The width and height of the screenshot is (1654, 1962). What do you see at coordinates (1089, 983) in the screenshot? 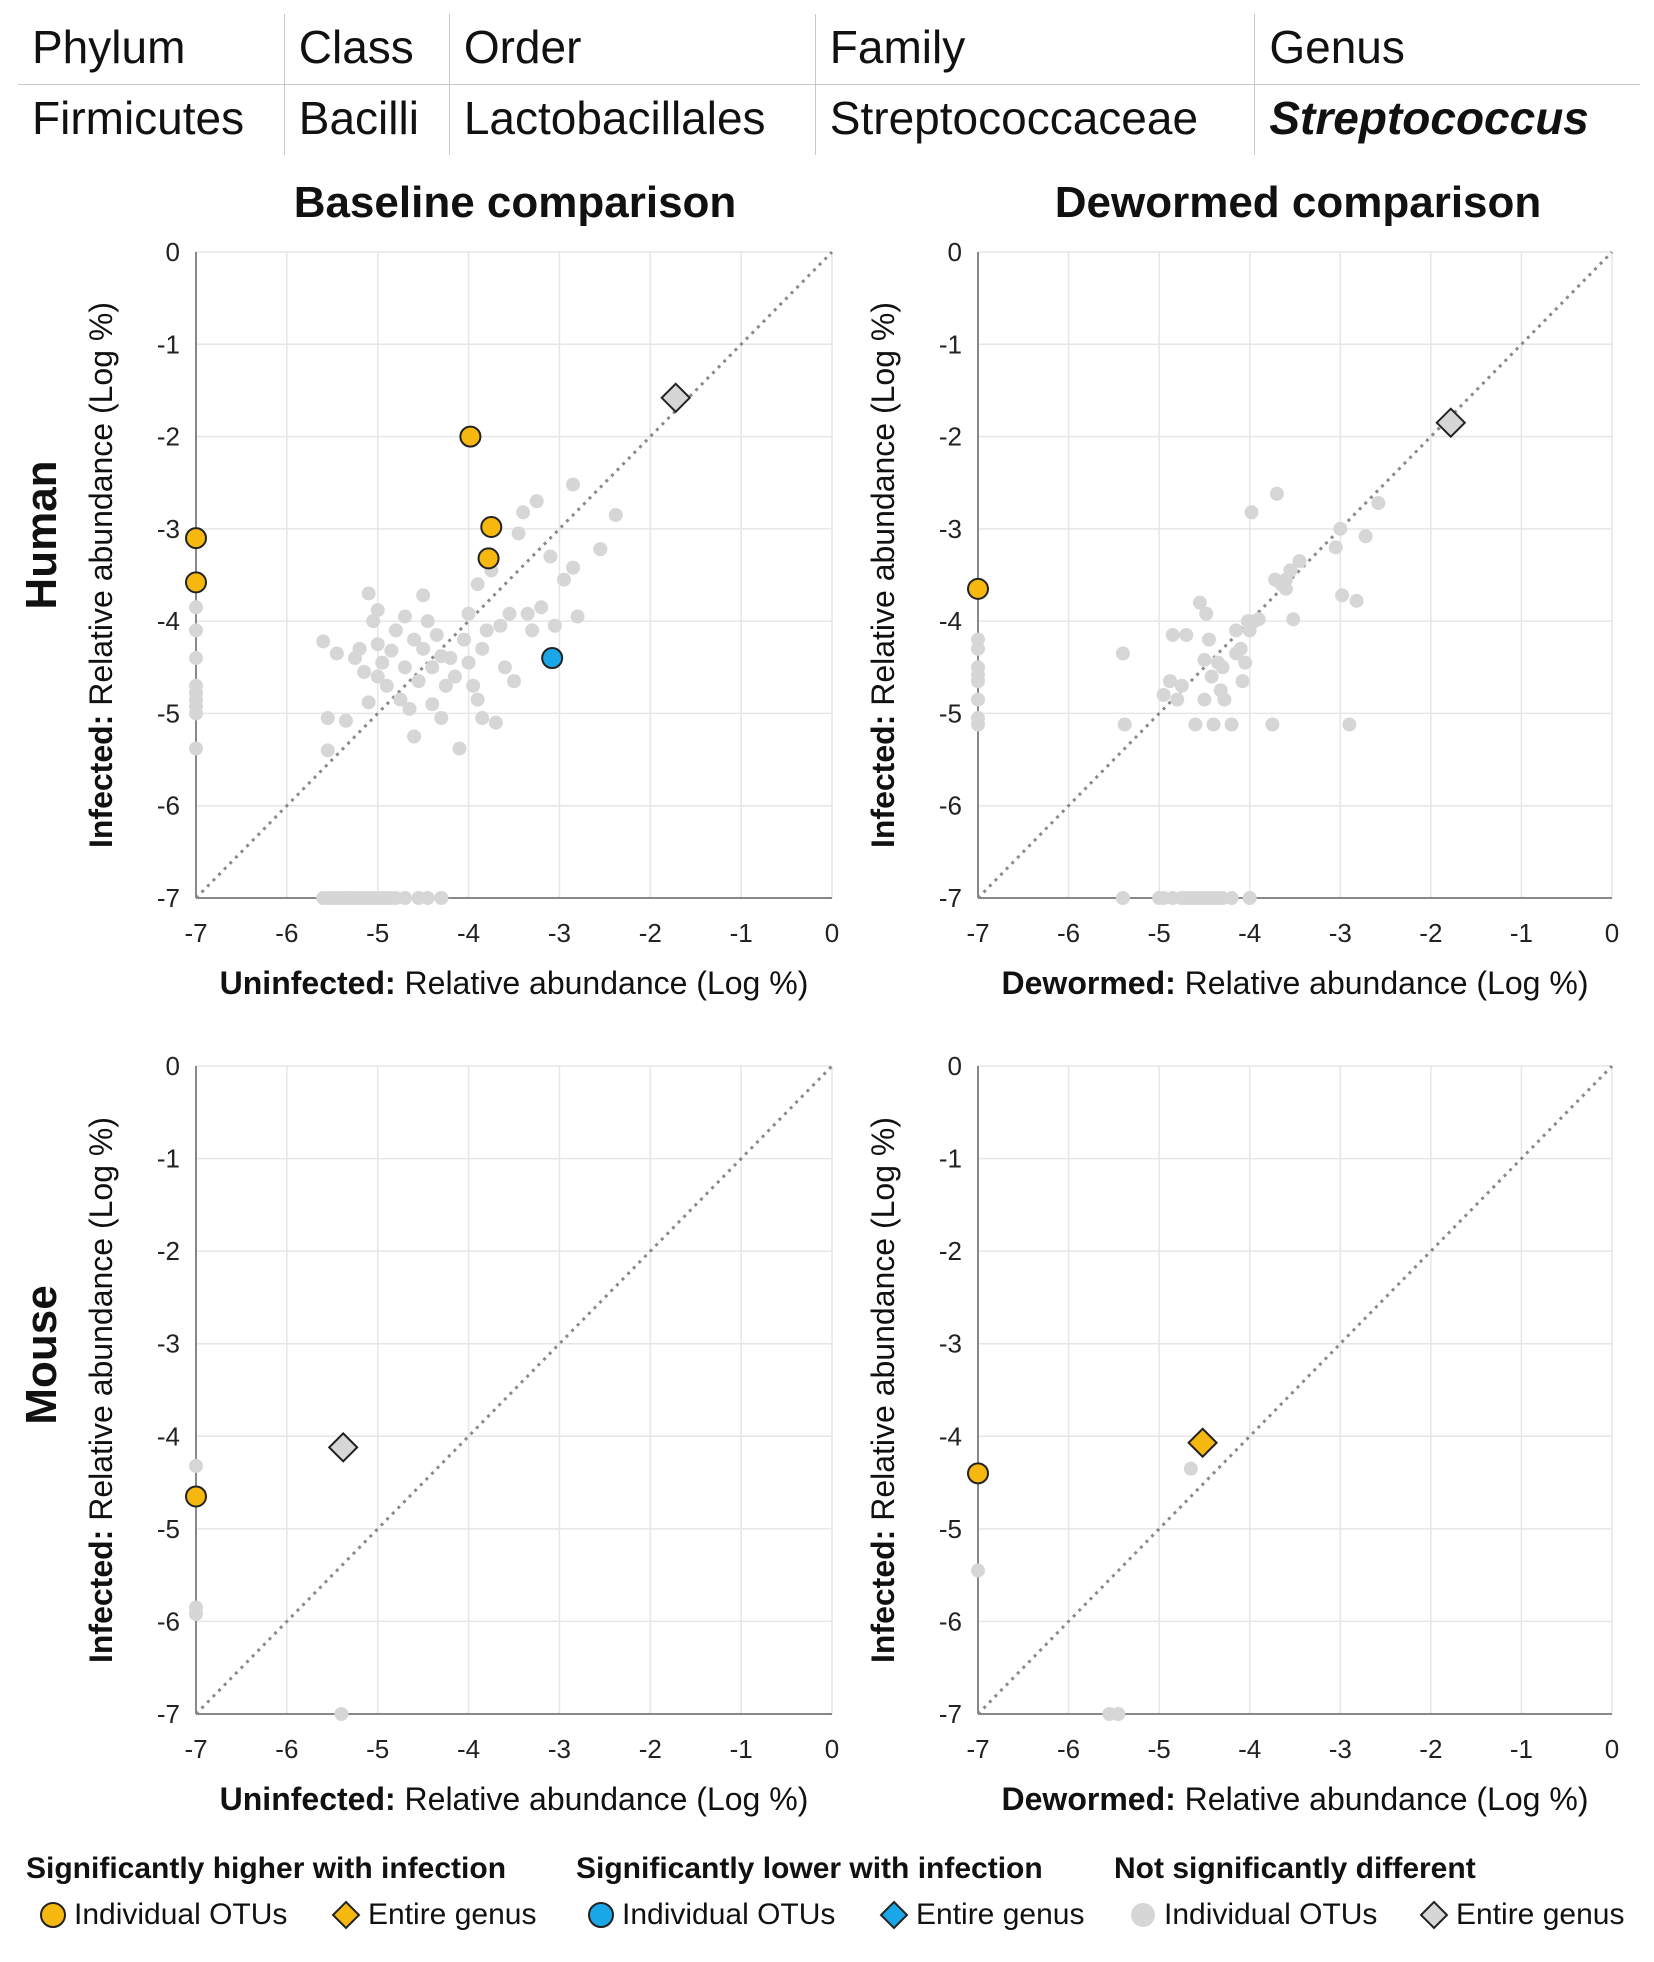
I see `x-axis-label-bold: Dewormed:` at bounding box center [1089, 983].